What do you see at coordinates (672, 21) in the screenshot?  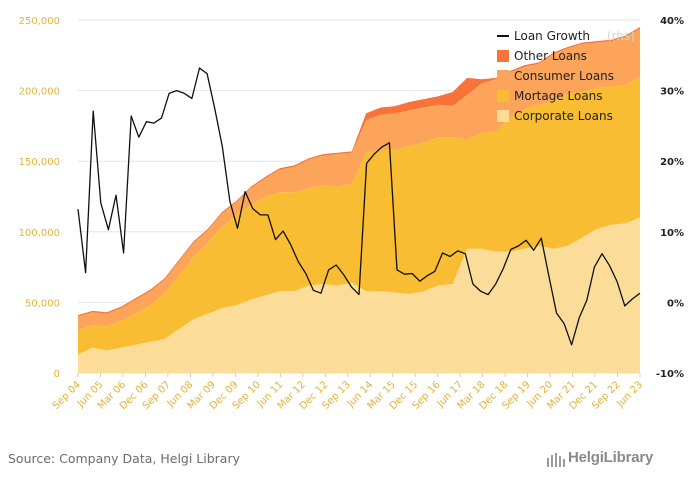 I see `right-tick-label: 40%` at bounding box center [672, 21].